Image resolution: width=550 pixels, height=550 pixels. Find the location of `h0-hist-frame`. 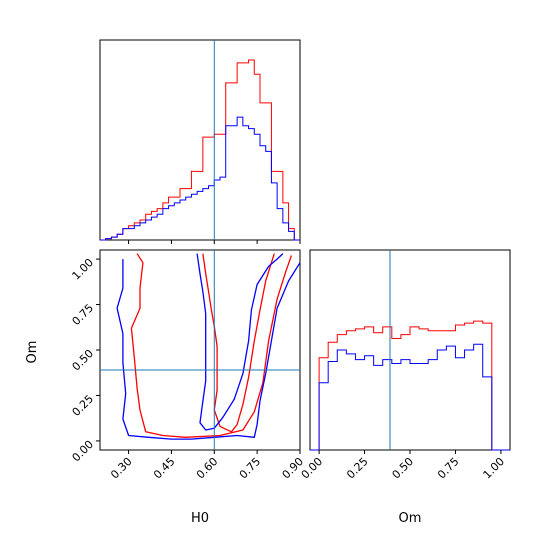

h0-hist-frame is located at coordinates (200, 140).